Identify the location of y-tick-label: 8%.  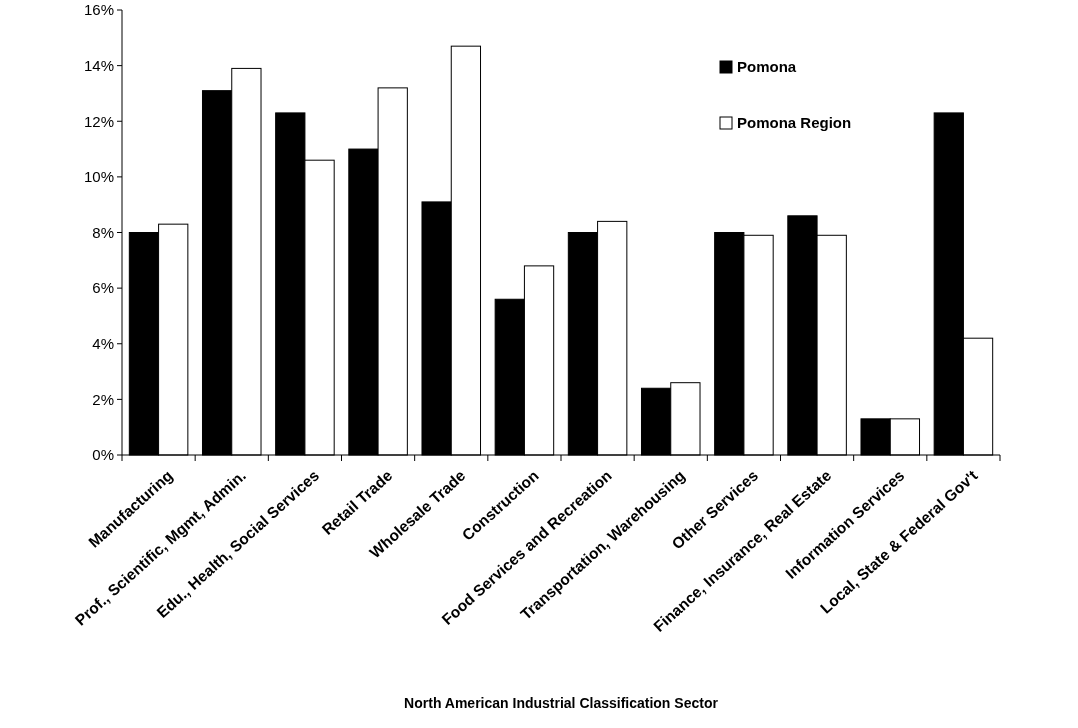
(103, 232).